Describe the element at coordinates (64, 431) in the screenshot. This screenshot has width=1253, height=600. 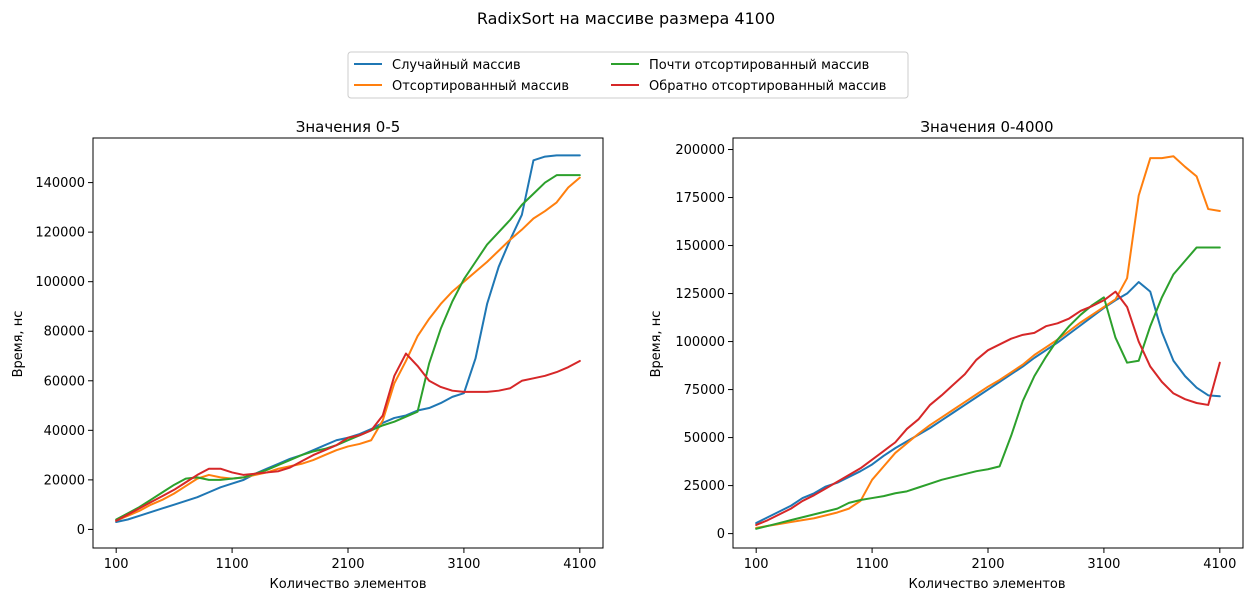
I see `y-tick-label: 40000` at that location.